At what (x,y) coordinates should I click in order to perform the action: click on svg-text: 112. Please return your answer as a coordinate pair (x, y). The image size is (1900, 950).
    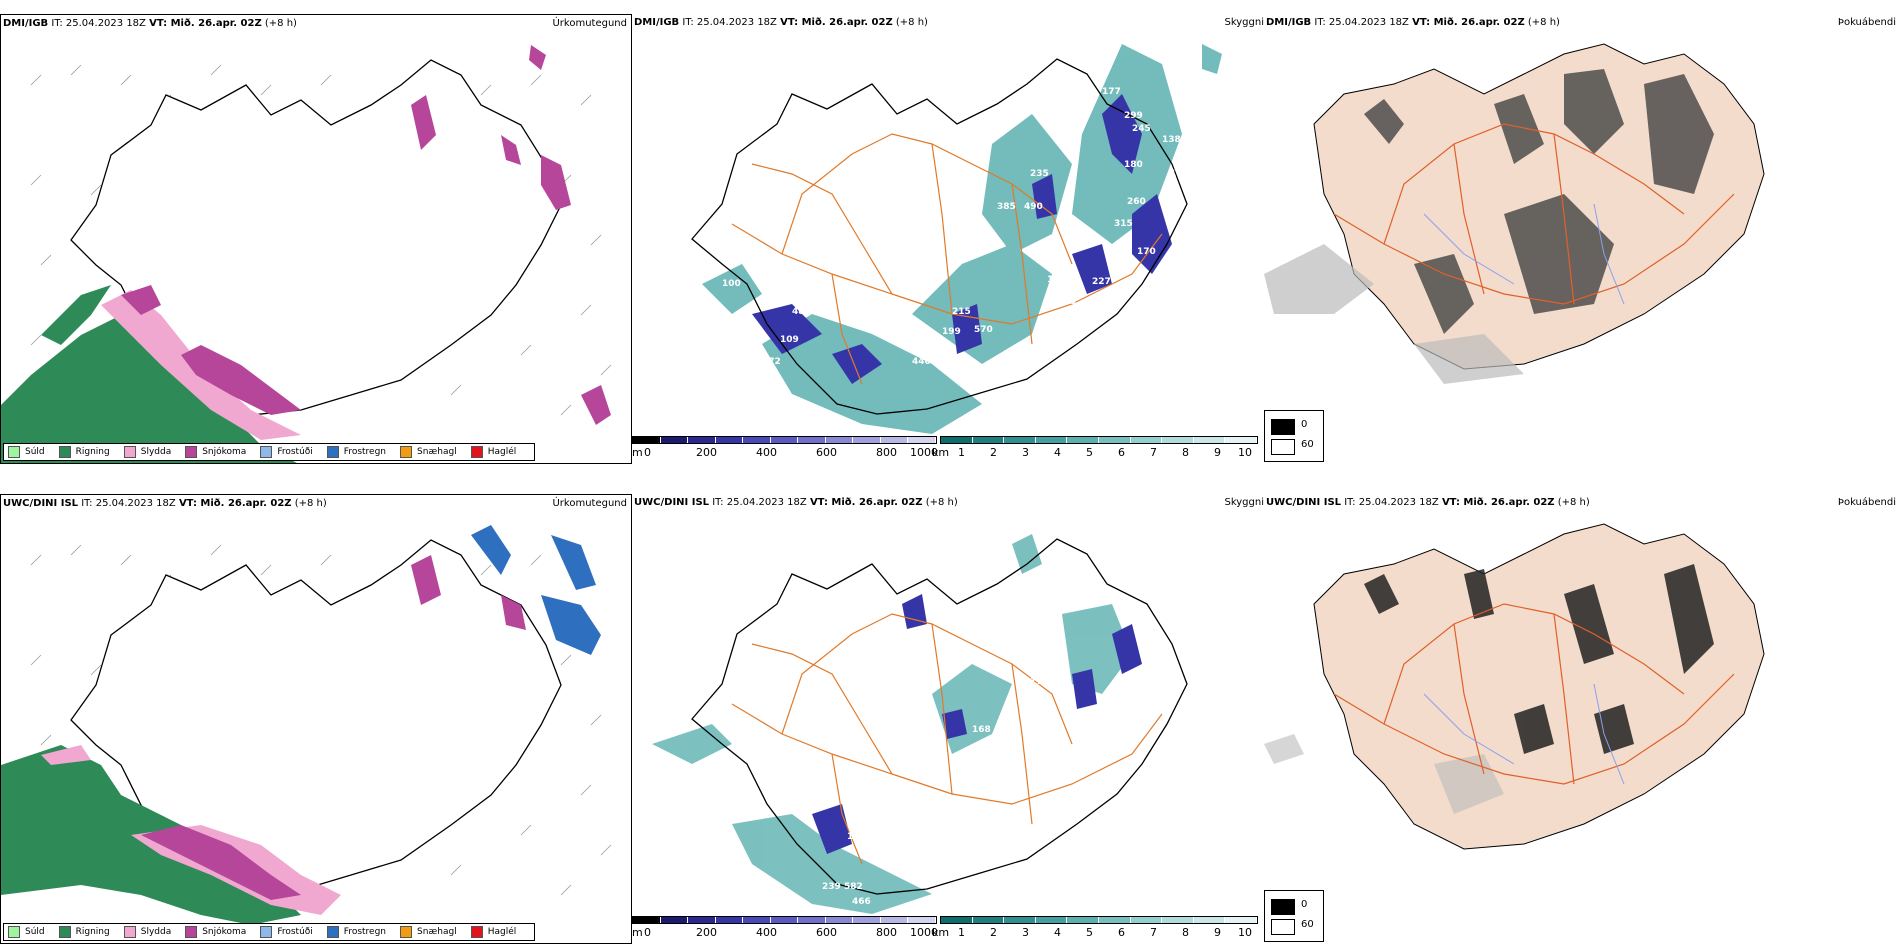
    Looking at the image, I should click on (1056, 280).